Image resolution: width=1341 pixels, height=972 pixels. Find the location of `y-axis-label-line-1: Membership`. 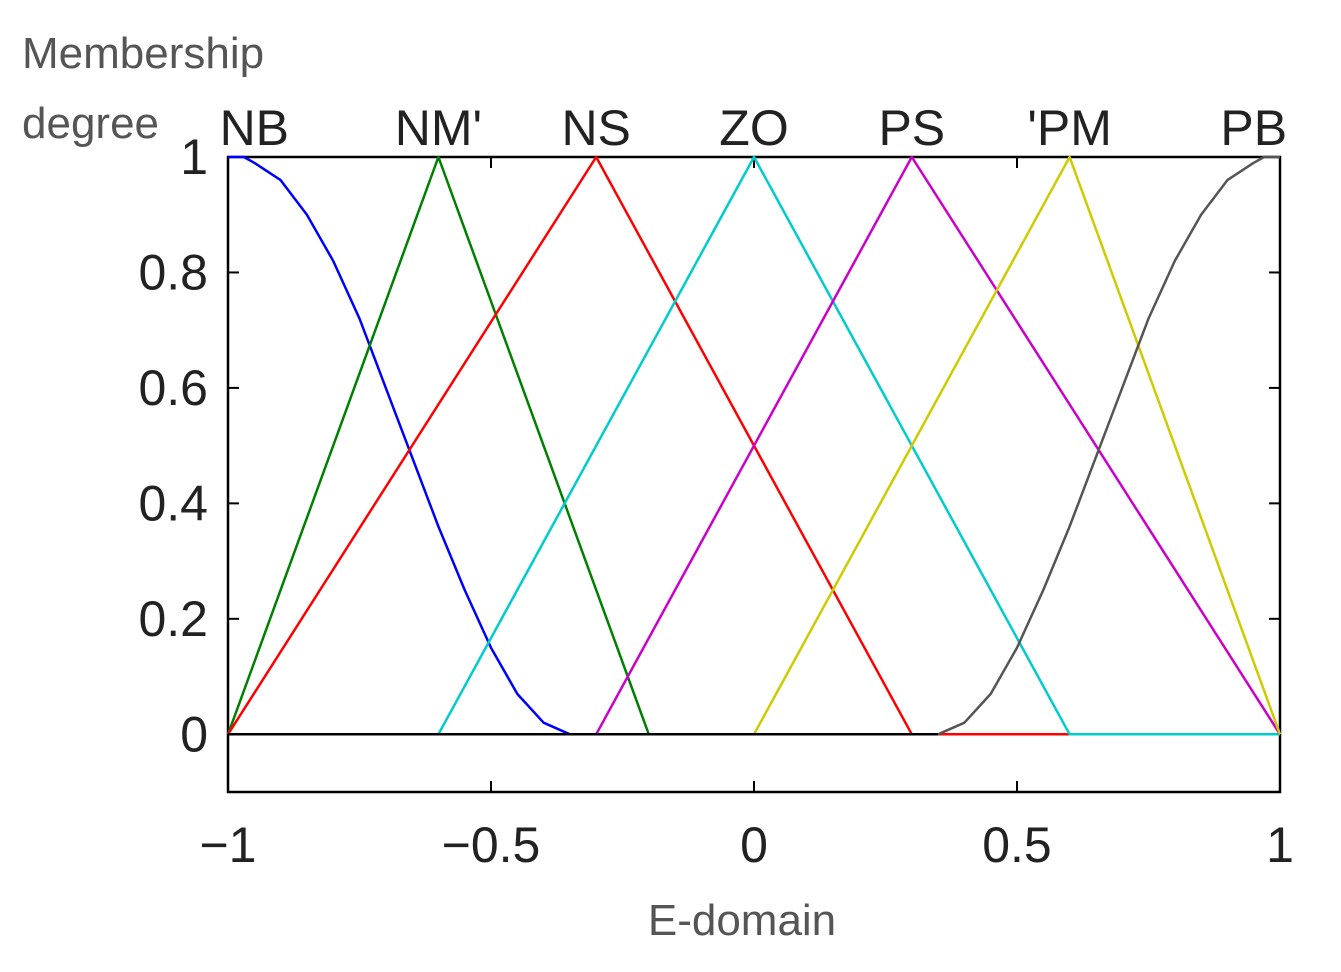

y-axis-label-line-1: Membership is located at coordinates (143, 53).